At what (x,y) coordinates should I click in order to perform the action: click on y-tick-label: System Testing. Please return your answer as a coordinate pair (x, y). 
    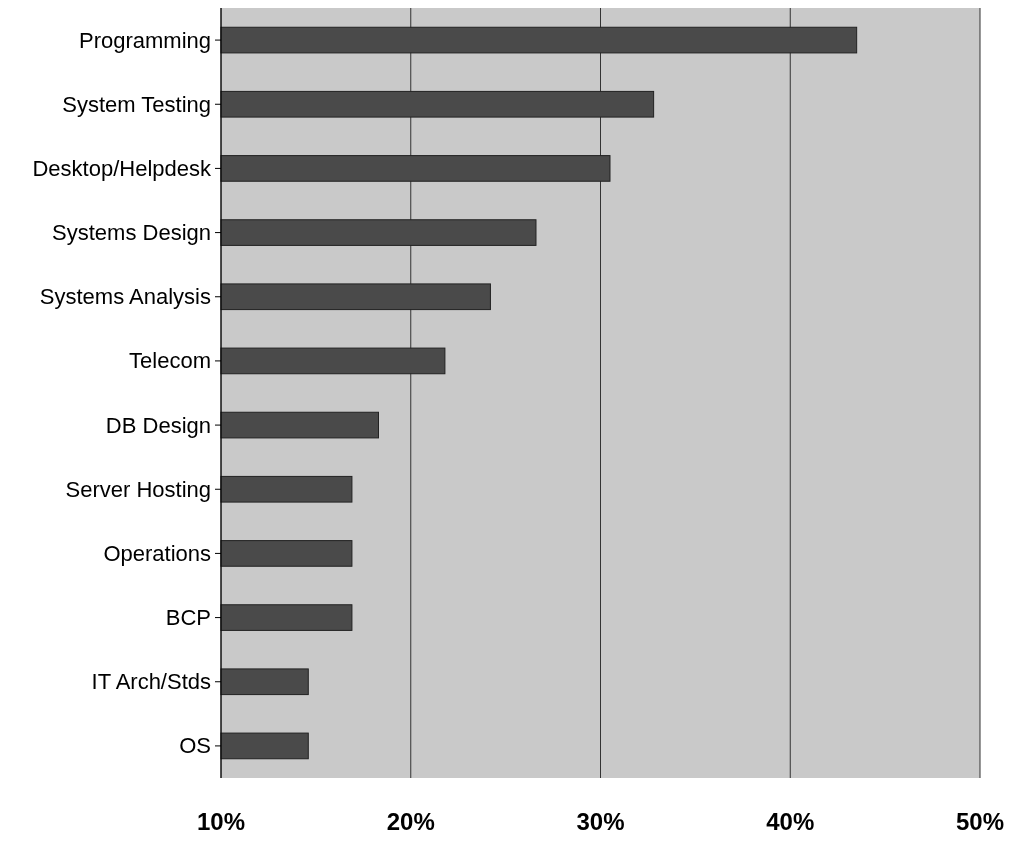
    Looking at the image, I should click on (136, 104).